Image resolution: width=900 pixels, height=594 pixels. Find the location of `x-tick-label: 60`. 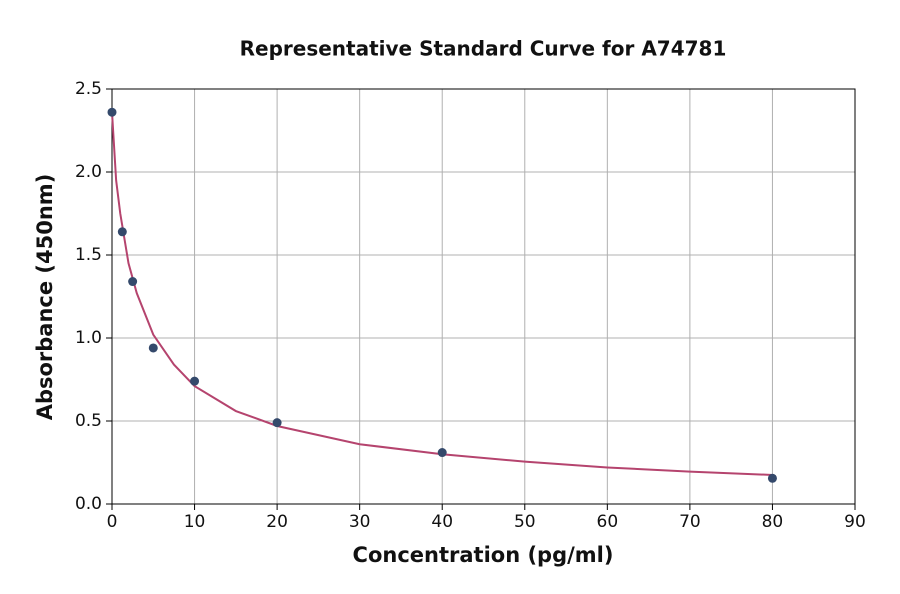

x-tick-label: 60 is located at coordinates (608, 522).